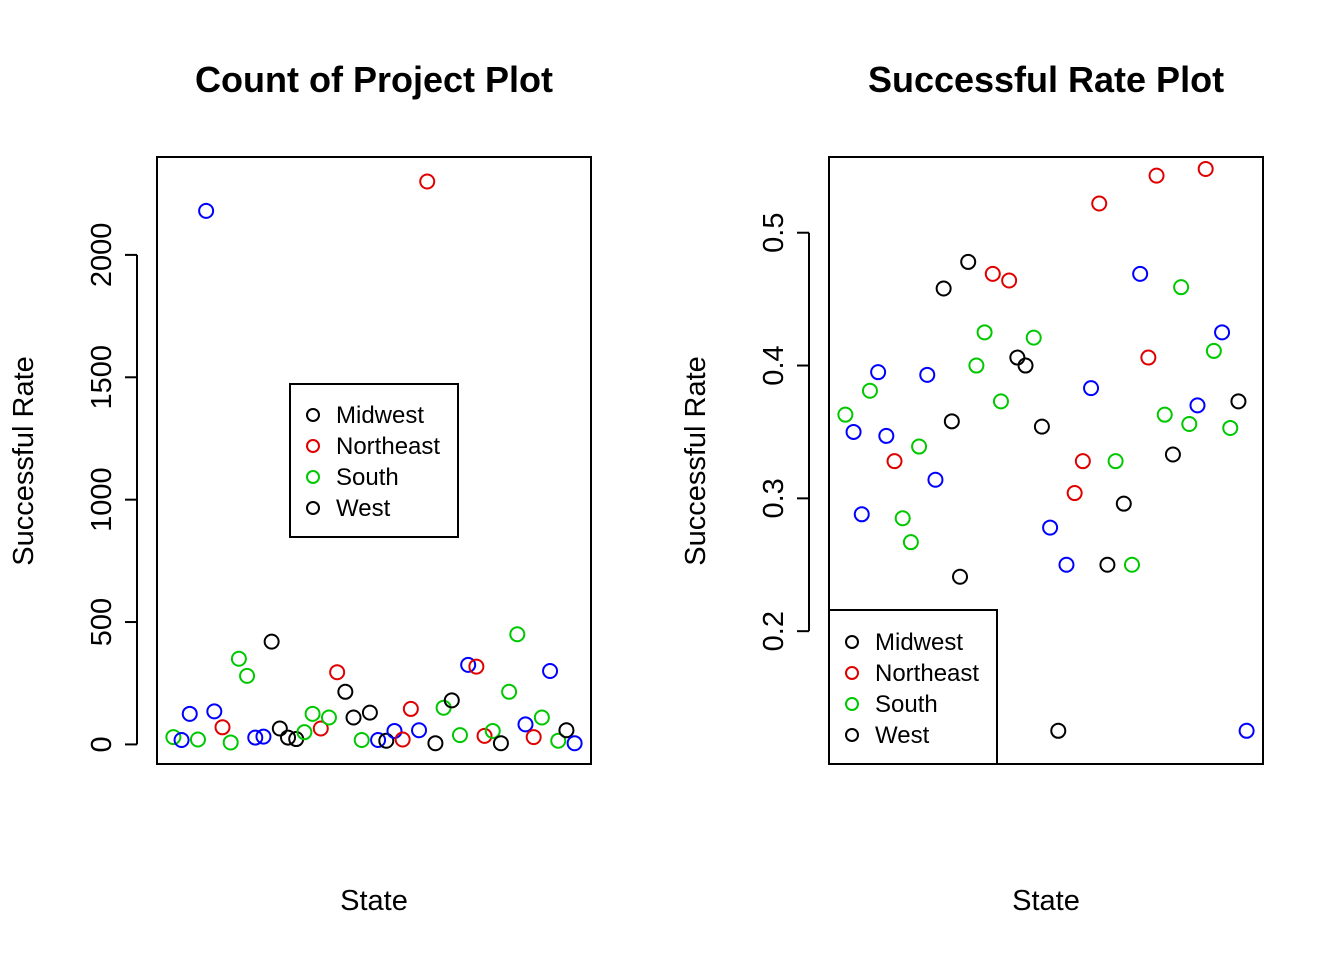  I want to click on x-axis-title: State, so click(1046, 901).